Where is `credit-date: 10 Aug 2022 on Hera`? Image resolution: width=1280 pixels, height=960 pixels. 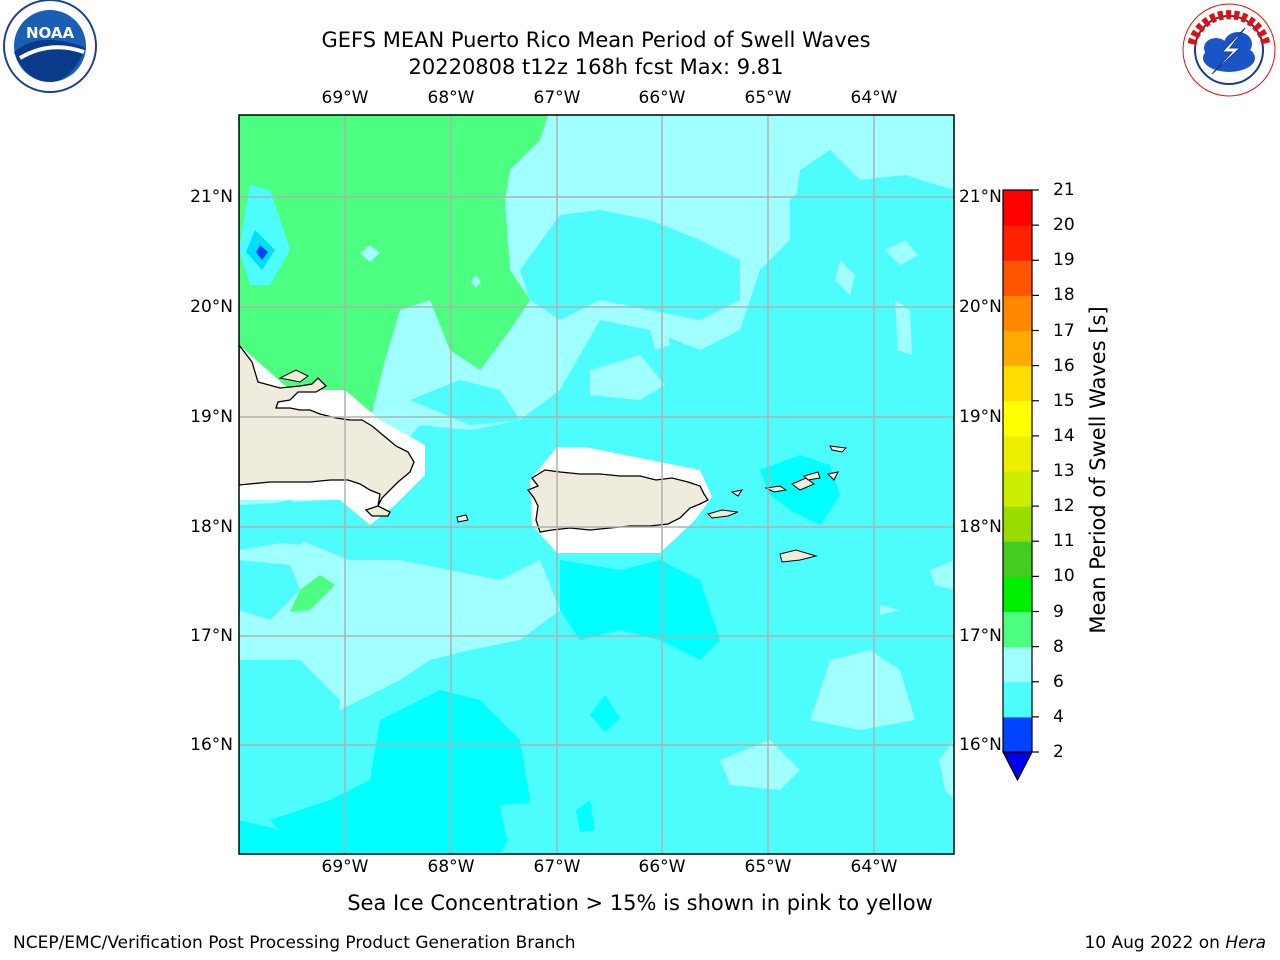
credit-date: 10 Aug 2022 on Hera is located at coordinates (1175, 943).